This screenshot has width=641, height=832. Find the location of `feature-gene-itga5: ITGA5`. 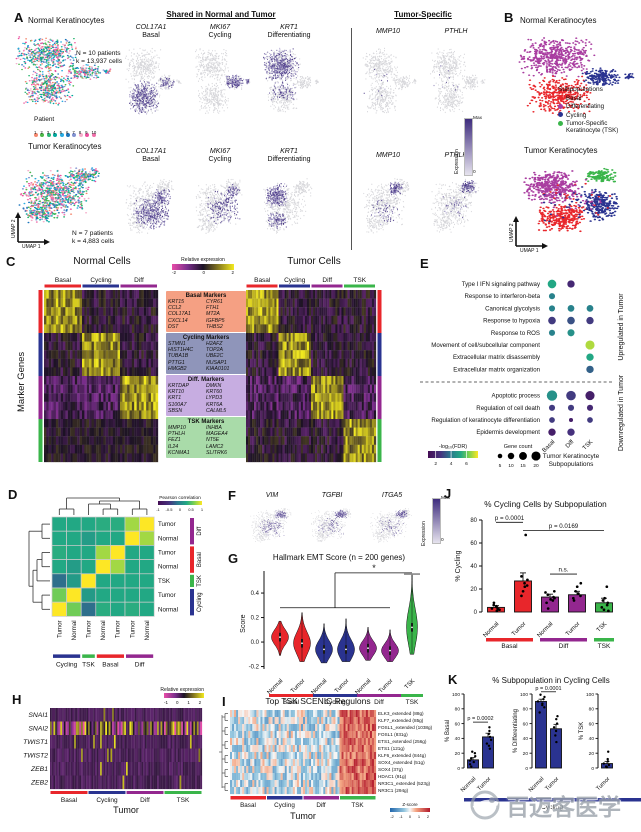

feature-gene-itga5: ITGA5 is located at coordinates (392, 495).